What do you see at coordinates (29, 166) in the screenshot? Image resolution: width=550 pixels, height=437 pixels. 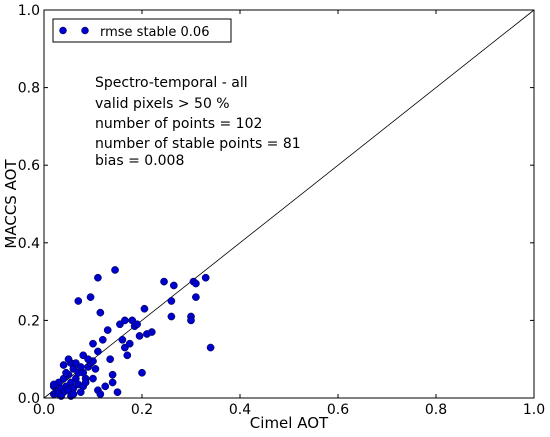 I see `y-tick-label: 0.6` at bounding box center [29, 166].